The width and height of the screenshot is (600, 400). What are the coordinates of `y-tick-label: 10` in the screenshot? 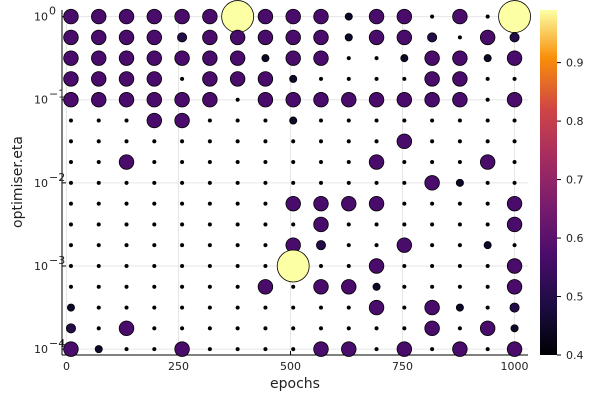 It's located at (41, 266).